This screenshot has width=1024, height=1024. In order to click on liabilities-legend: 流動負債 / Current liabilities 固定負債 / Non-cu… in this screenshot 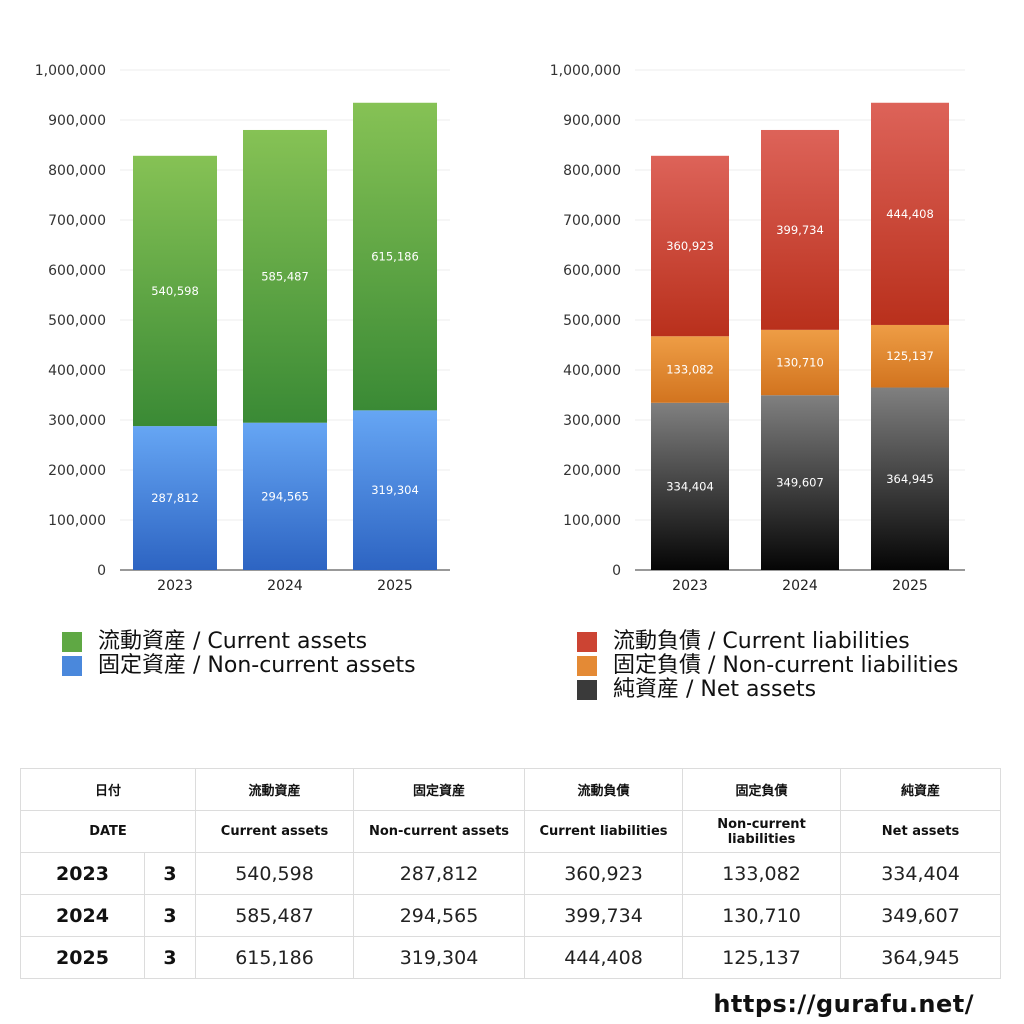, I will do `click(767, 666)`.